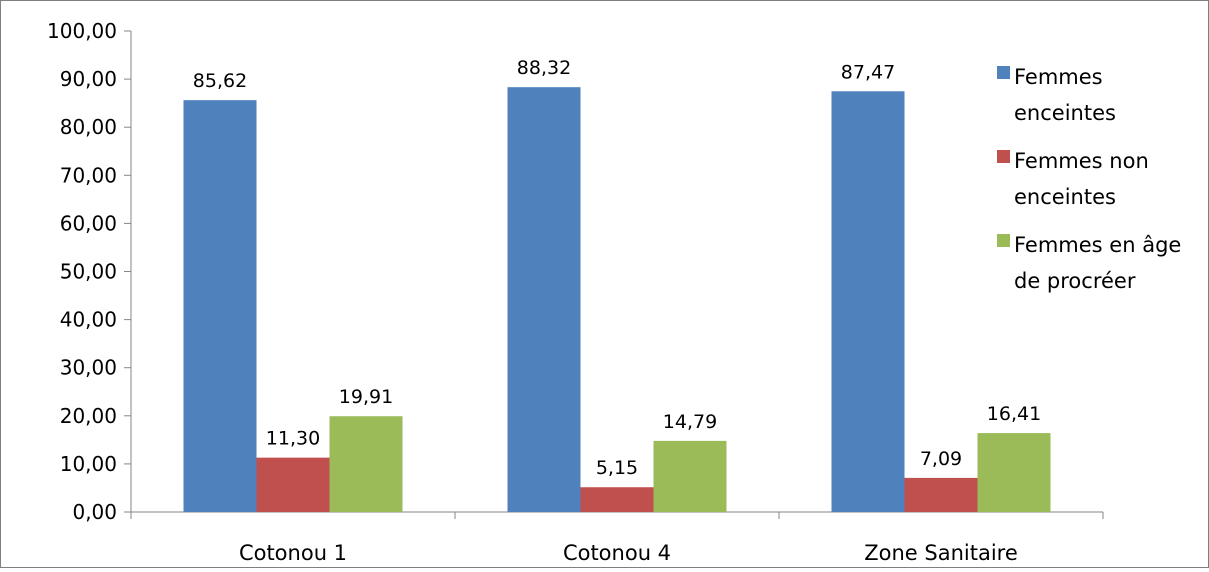  Describe the element at coordinates (1081, 161) in the screenshot. I see `legend-label: Femmes non` at that location.